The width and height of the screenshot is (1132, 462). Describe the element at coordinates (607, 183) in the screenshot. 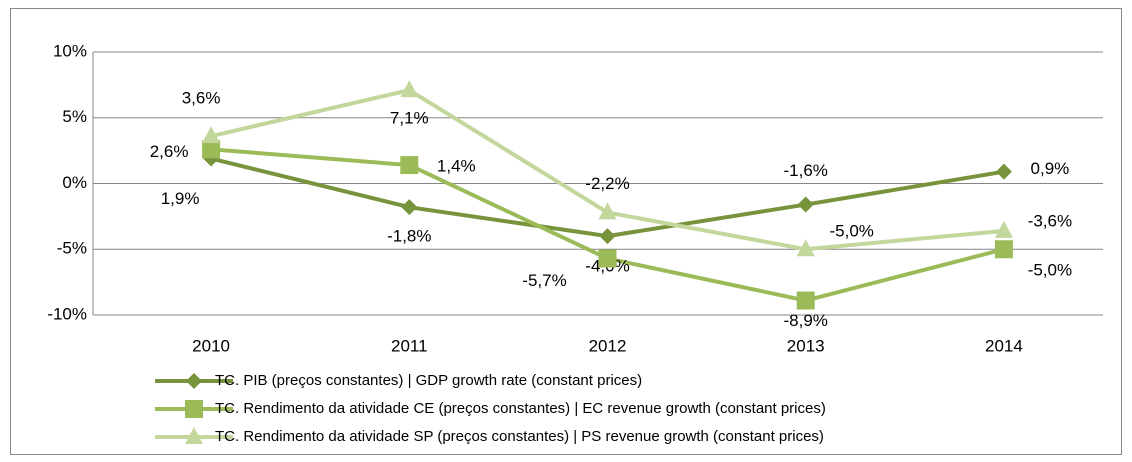

I see `data-label: -2,2%` at that location.